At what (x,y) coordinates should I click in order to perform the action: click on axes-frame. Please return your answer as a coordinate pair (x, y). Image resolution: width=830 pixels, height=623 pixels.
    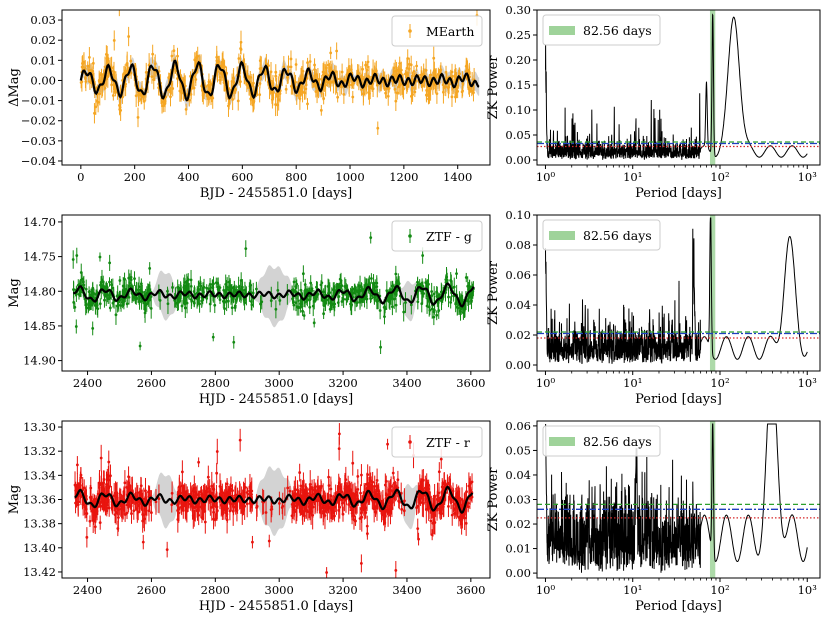
    Looking at the image, I should click on (276, 293).